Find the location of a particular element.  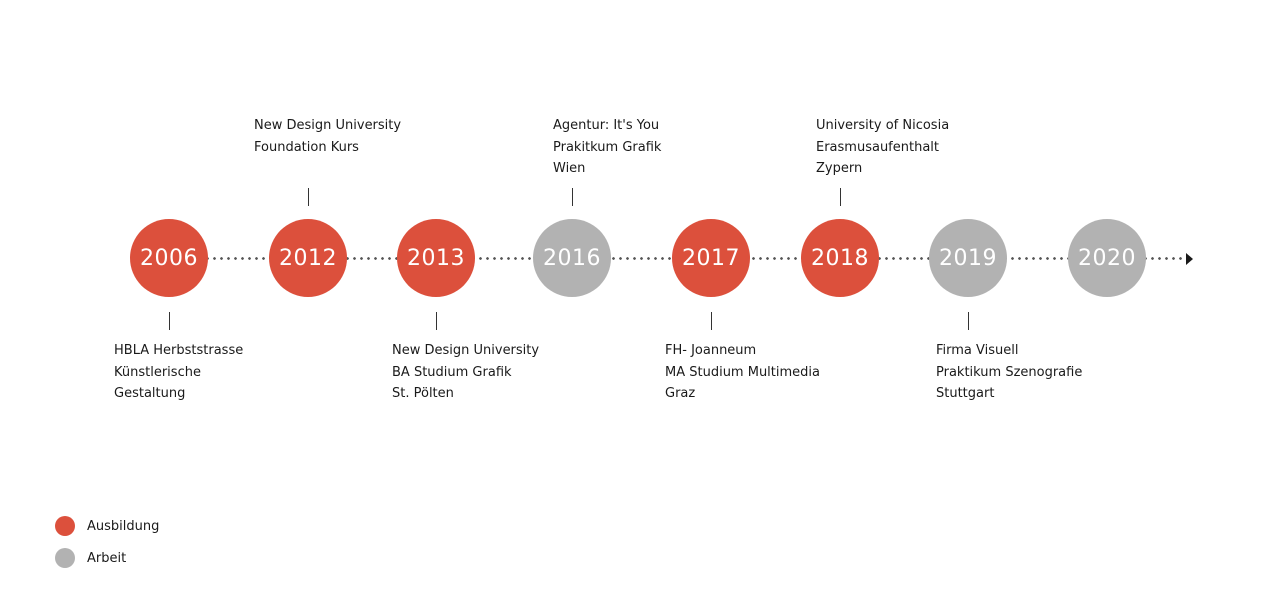

timeline-entry-label: New Design University Foundation Kurs is located at coordinates (327, 136).